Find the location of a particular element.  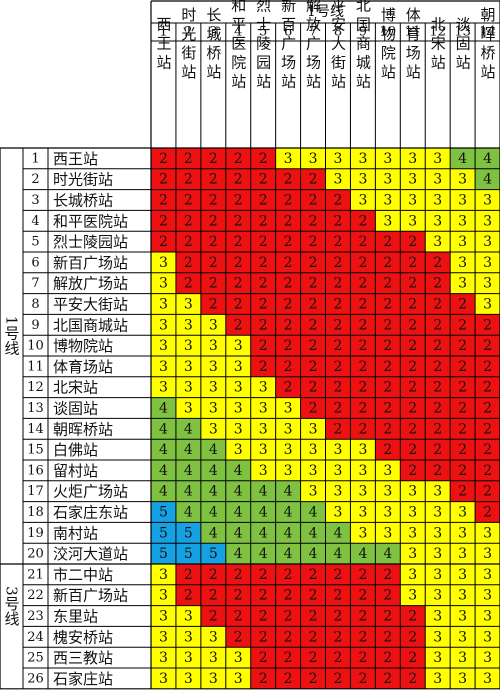

row-number: 17 is located at coordinates (35, 491).